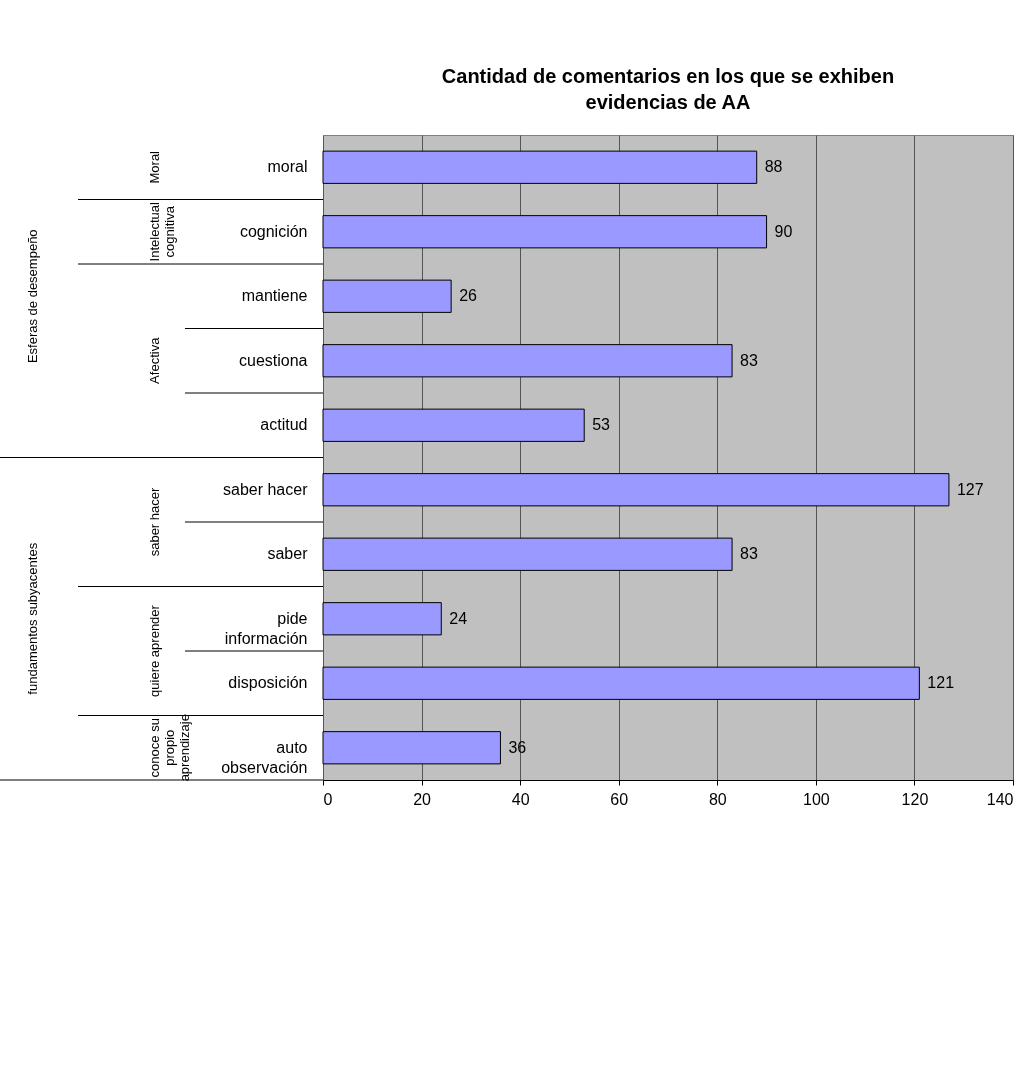 The image size is (1033, 1090). What do you see at coordinates (941, 683) in the screenshot?
I see `data-label: 121` at bounding box center [941, 683].